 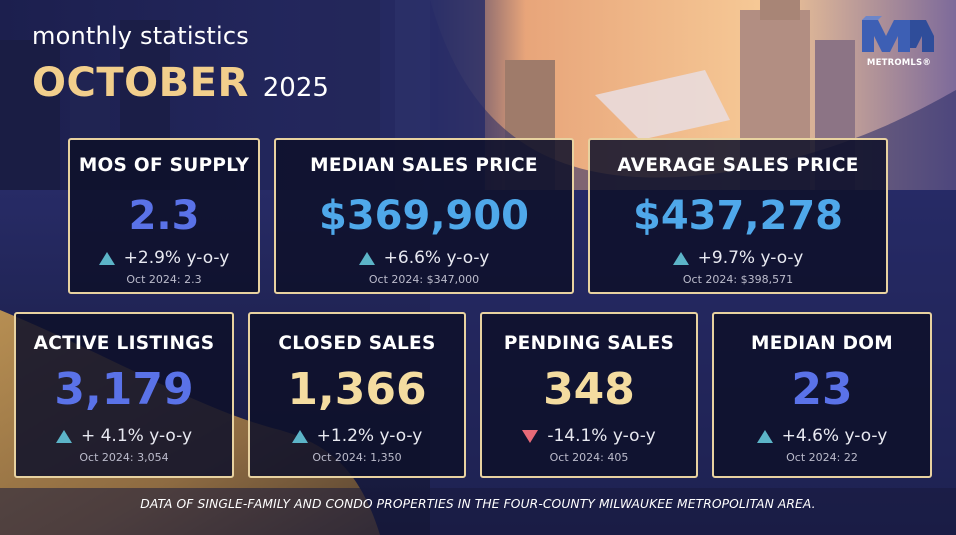 I want to click on card-change: +6.6% y-o-y, so click(x=424, y=258).